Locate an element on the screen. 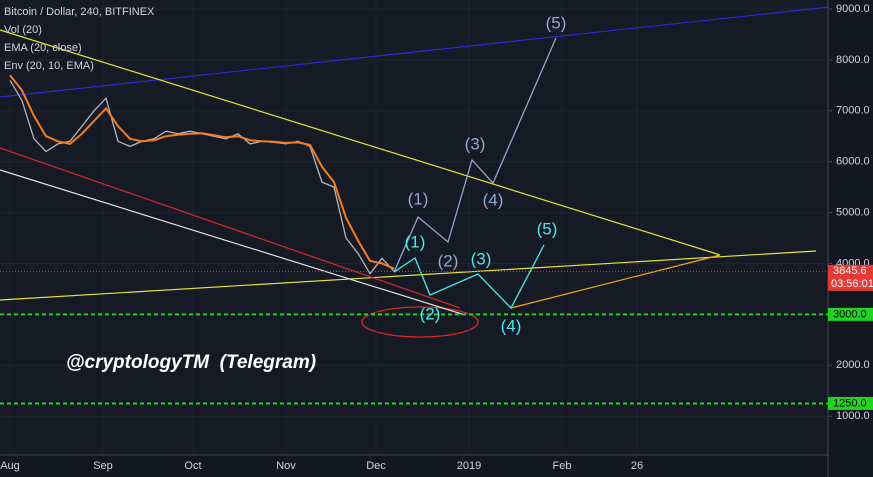 This screenshot has width=873, height=477. price-tag-label: 1250.0 is located at coordinates (850, 403).